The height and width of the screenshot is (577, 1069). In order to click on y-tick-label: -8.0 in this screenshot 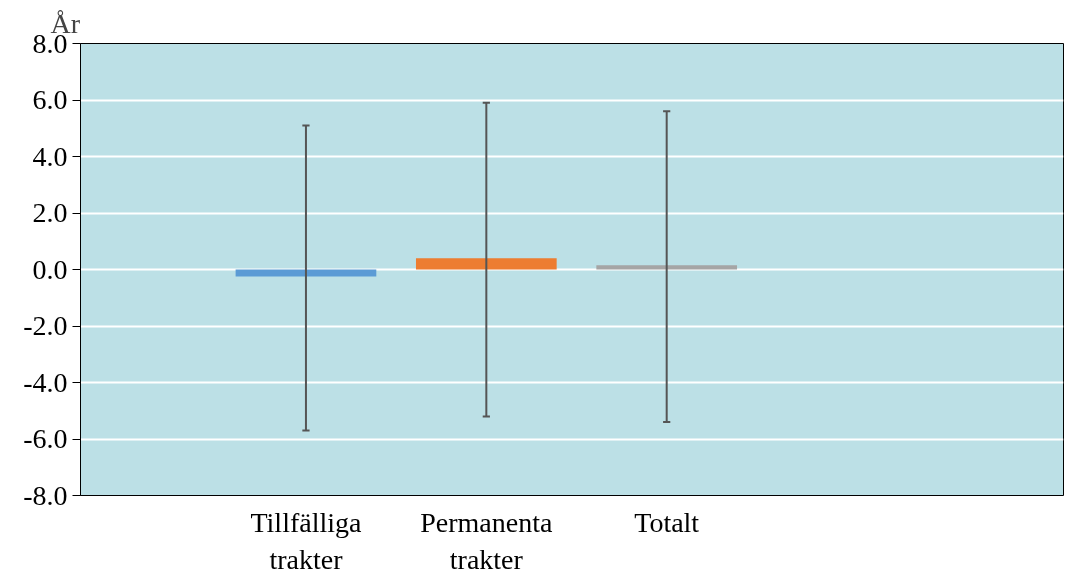, I will do `click(45, 495)`.